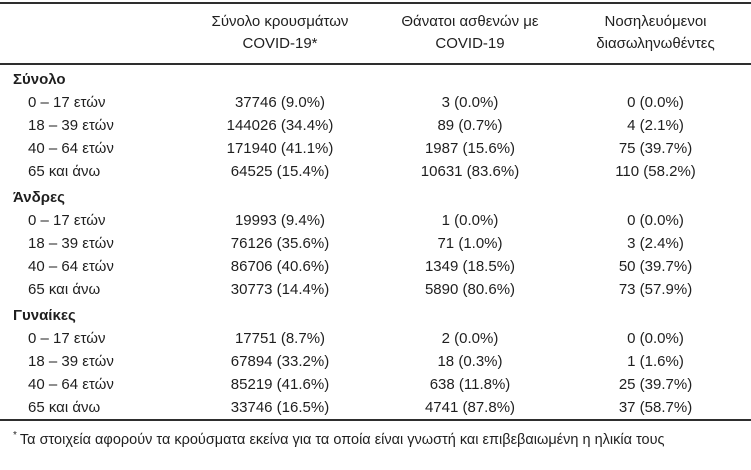  What do you see at coordinates (655, 21) in the screenshot?
I see `col-header-intubated-line1: Νοσηλευόμενοι` at bounding box center [655, 21].